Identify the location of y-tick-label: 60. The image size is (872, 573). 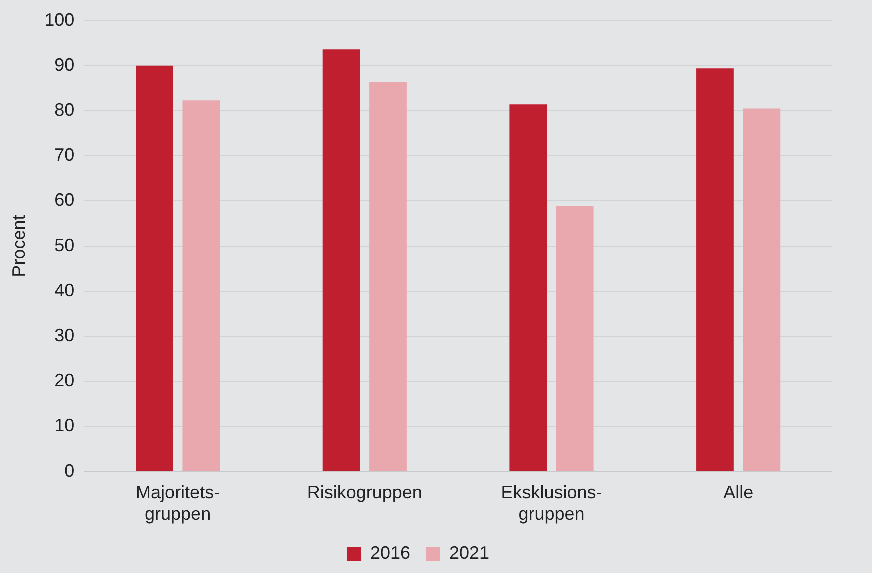
(64, 200).